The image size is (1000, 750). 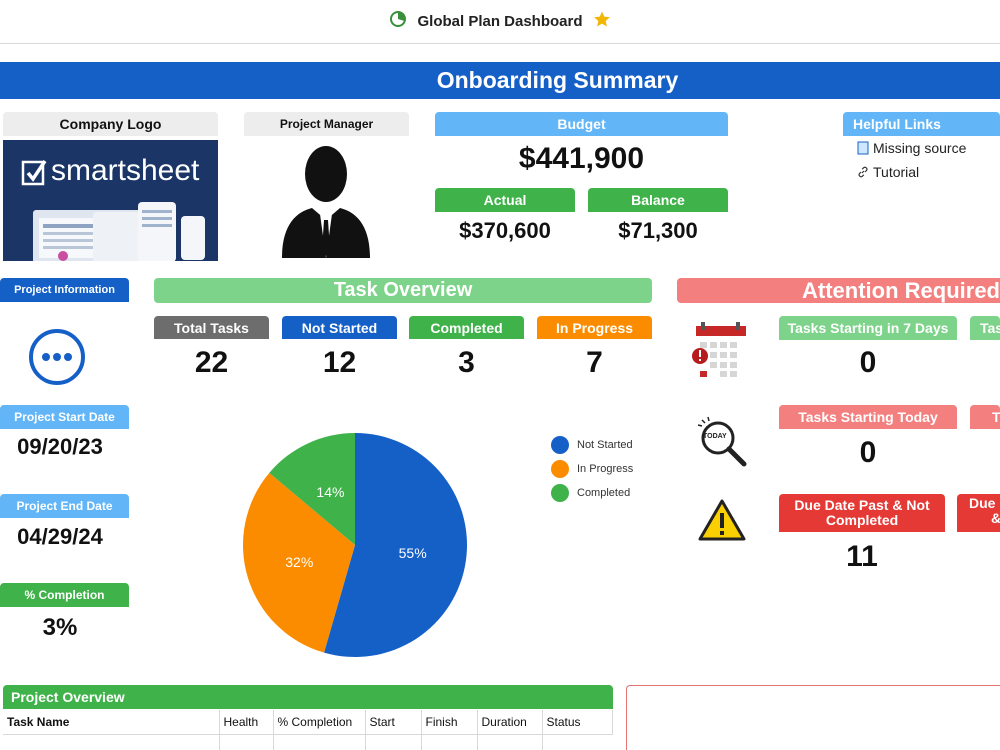 What do you see at coordinates (868, 452) in the screenshot?
I see `tasks-today-value: 0` at bounding box center [868, 452].